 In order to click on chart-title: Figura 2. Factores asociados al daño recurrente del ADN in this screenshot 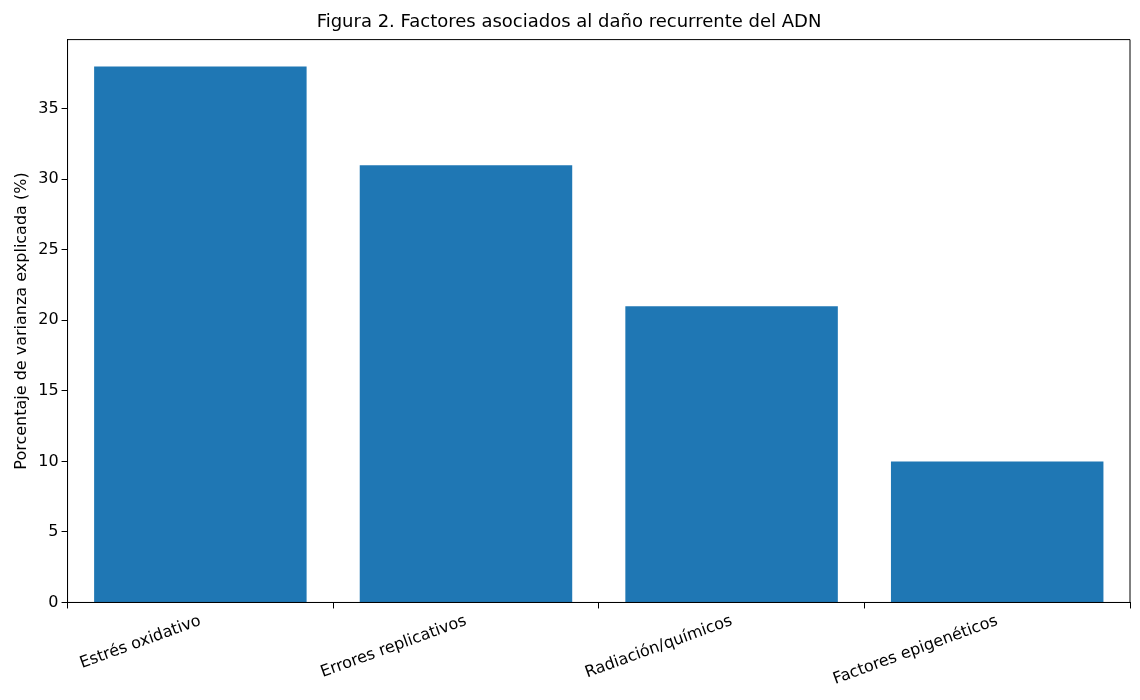, I will do `click(569, 21)`.